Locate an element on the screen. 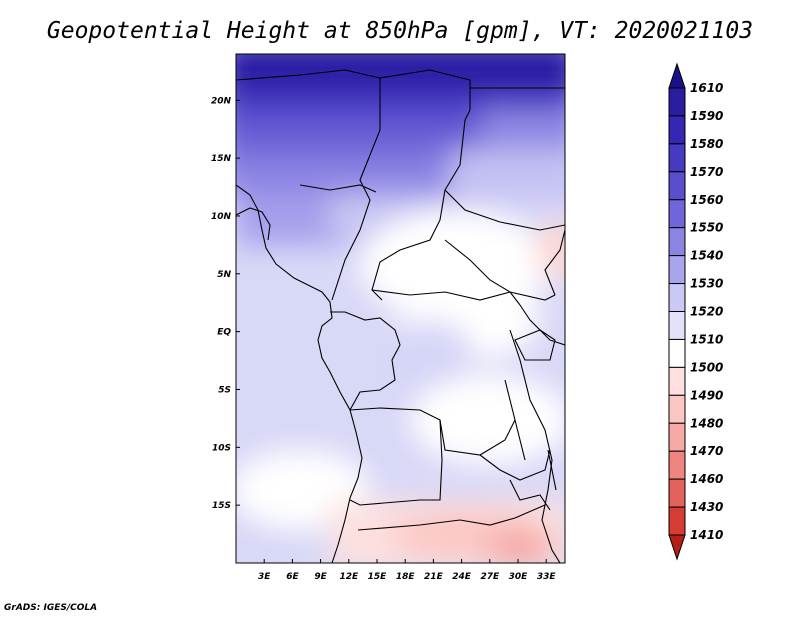  x-tick-label: 30E is located at coordinates (519, 577).